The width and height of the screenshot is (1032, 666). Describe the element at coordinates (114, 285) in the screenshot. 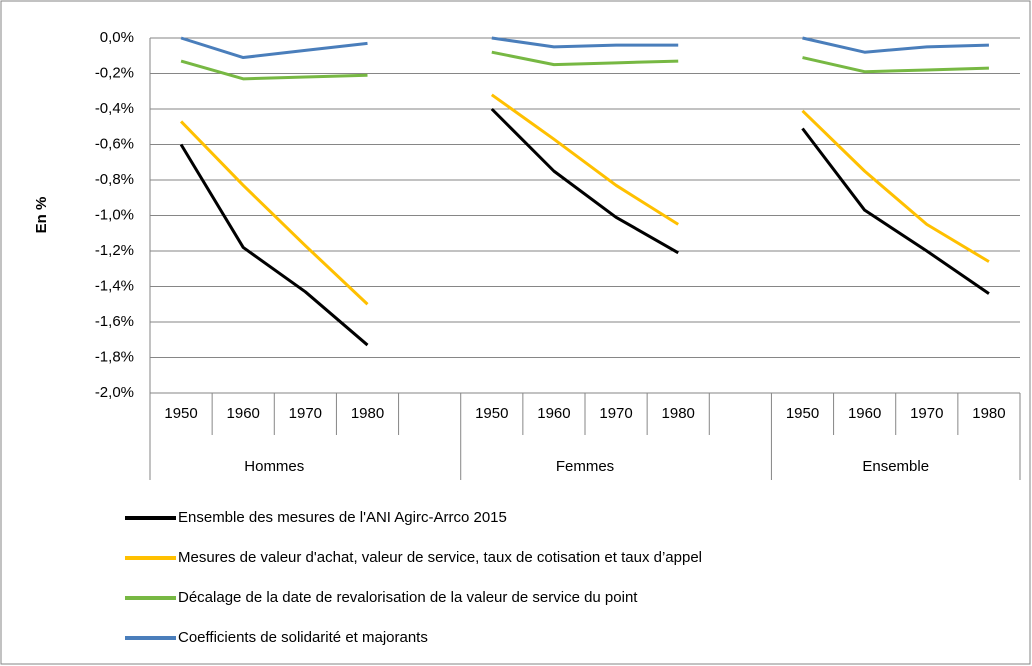

I see `y-tick-label: -1,4%` at that location.